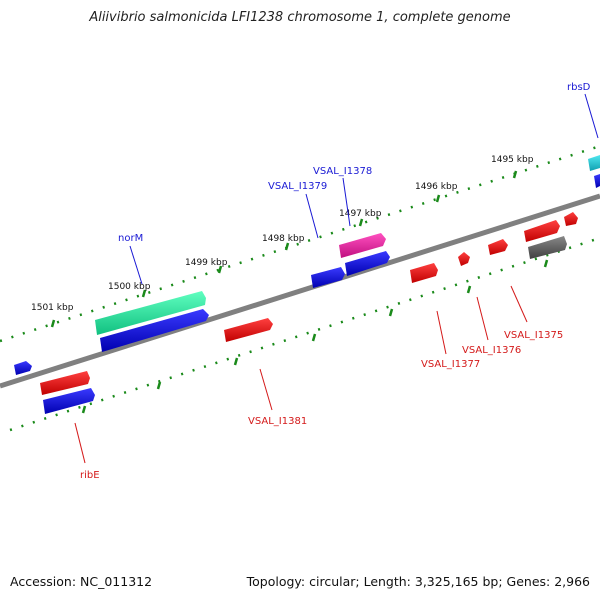 The height and width of the screenshot is (600, 600). Describe the element at coordinates (464, 259) in the screenshot. I see `gene-VSAL-I1376` at that location.